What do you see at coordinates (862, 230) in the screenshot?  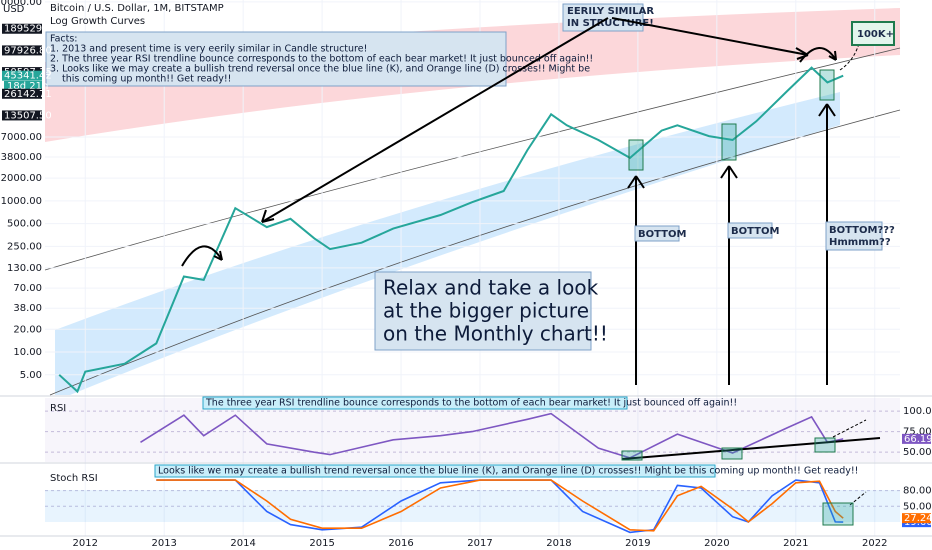 I see `bottom-label: BOTTOM???` at bounding box center [862, 230].